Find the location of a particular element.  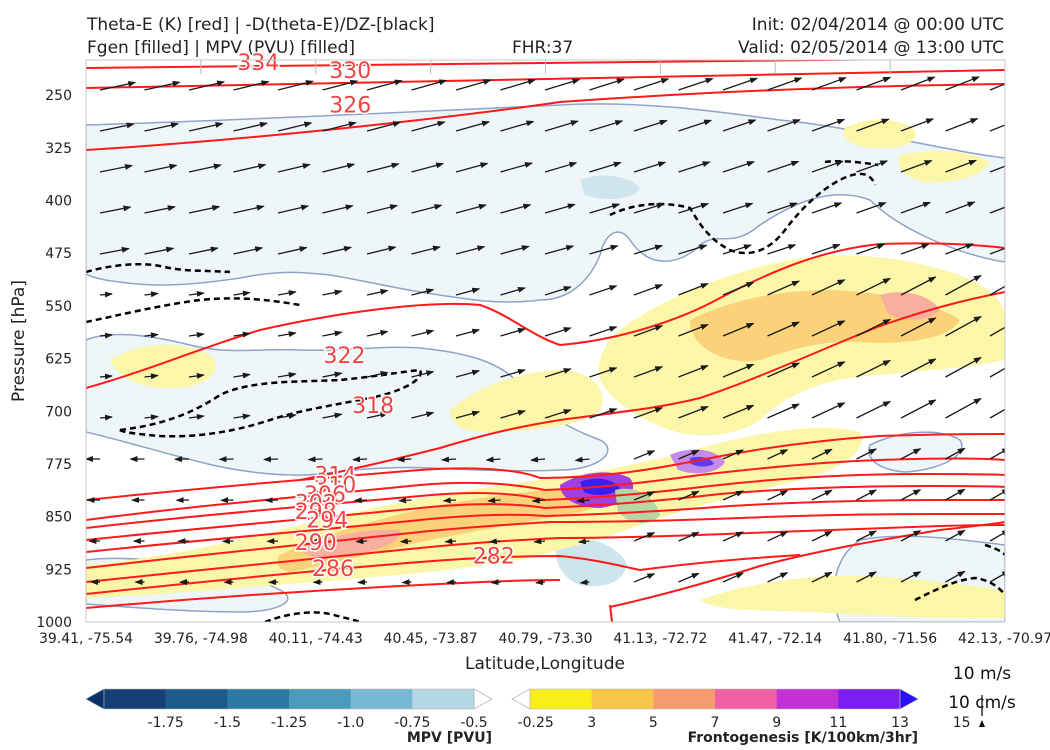

y-tick-label: 625 is located at coordinates (58, 360).